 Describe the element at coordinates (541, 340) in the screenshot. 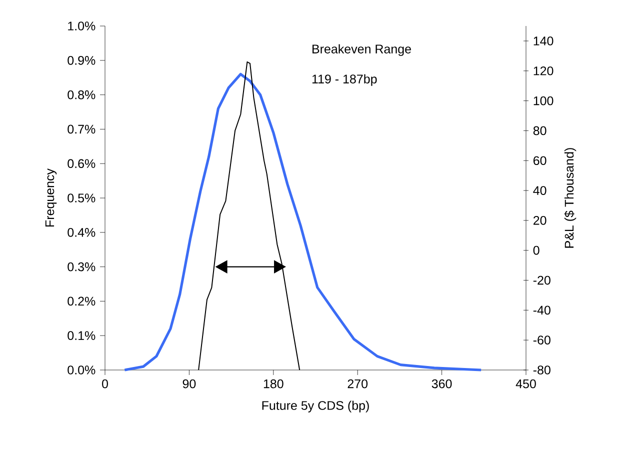

I see `y2-tick-label: -60` at that location.